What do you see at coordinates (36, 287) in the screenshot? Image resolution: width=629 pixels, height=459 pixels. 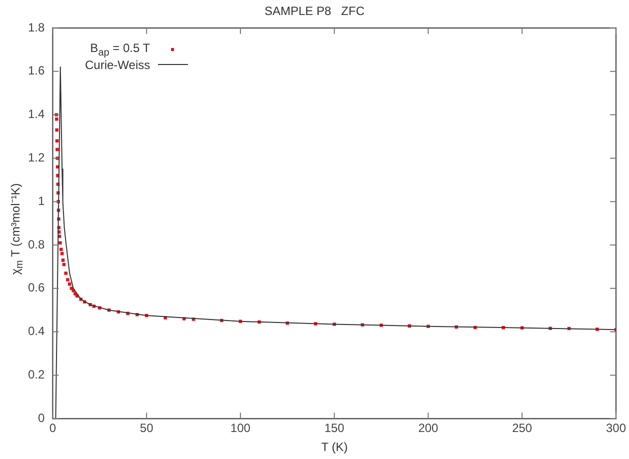 I see `y-tick-label: 0.6` at bounding box center [36, 287].